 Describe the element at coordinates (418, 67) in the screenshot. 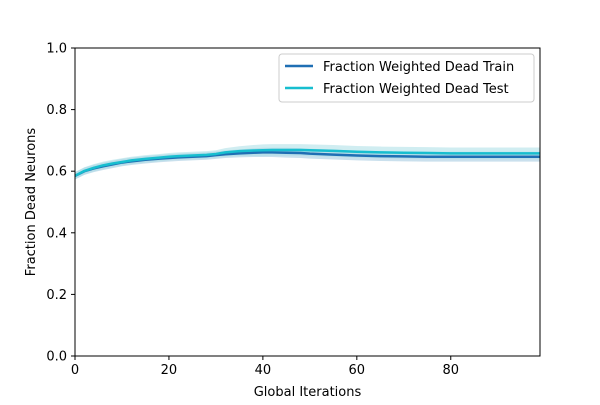

I see `legend-label-train: Fraction Weighted Dead Train` at that location.